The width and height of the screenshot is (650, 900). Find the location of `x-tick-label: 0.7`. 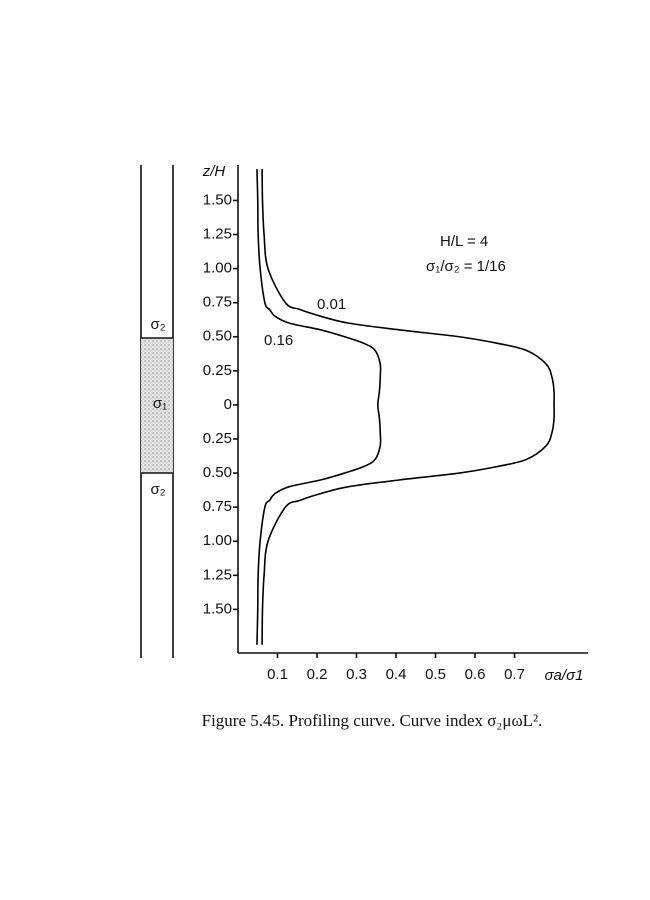

x-tick-label: 0.7 is located at coordinates (514, 674).